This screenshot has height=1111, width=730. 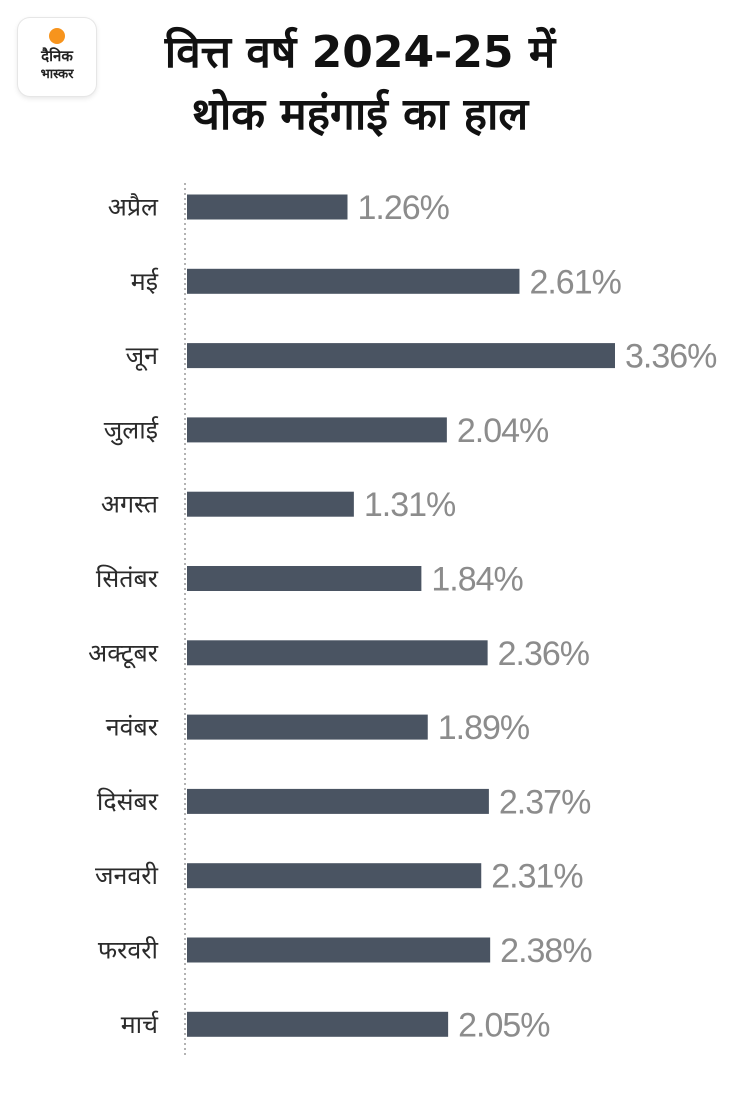 I want to click on value-label: 2.05%, so click(x=504, y=1025).